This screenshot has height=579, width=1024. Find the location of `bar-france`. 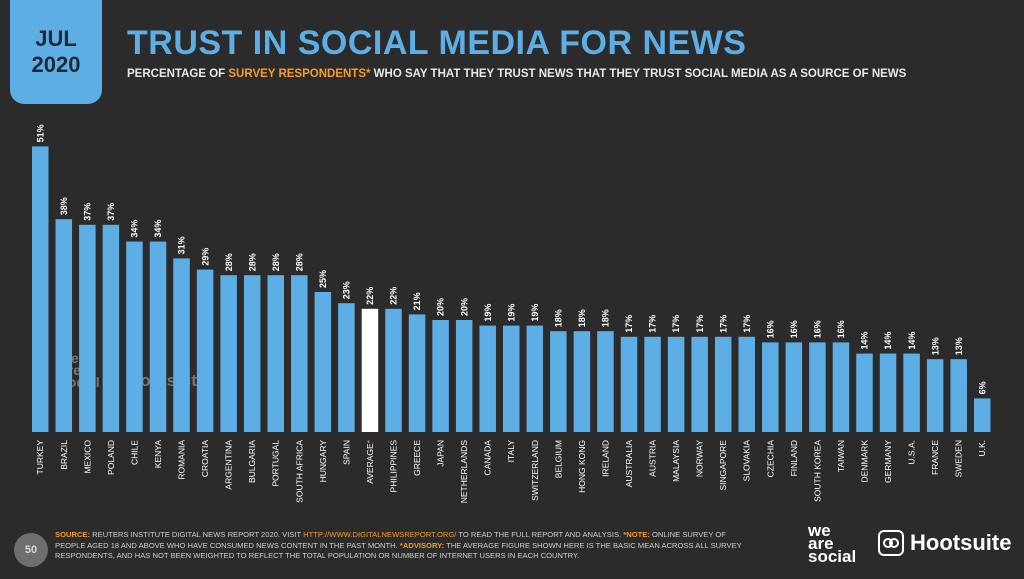

bar-france is located at coordinates (935, 395).